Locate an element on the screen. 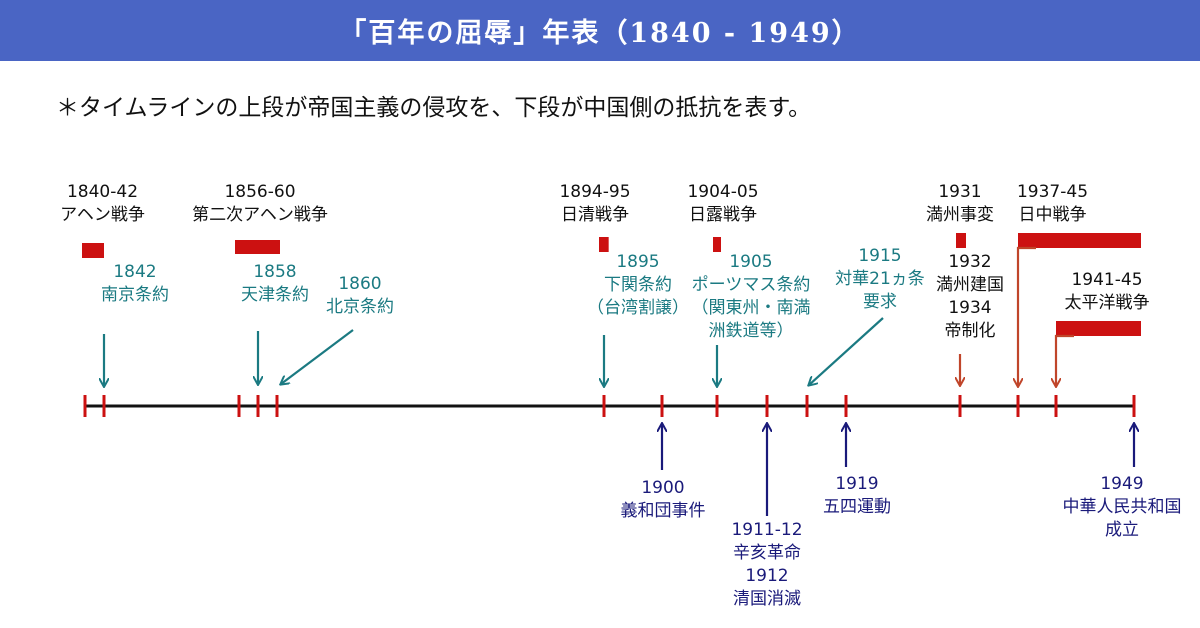 Image resolution: width=1200 pixels, height=628 pixels. resistance-year: 1900 is located at coordinates (663, 488).